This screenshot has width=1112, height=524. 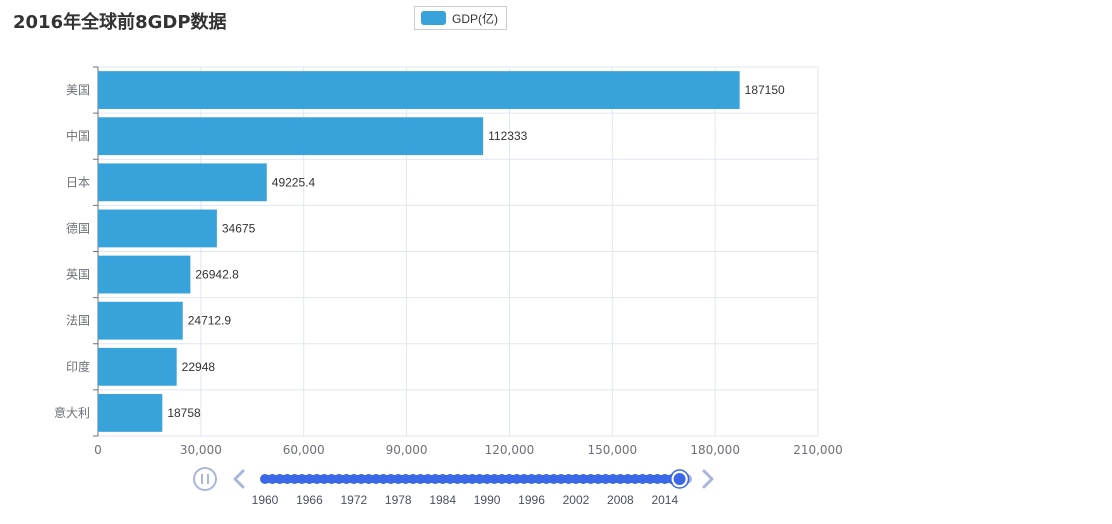 I want to click on y-category-label: 英国, so click(x=78, y=275).